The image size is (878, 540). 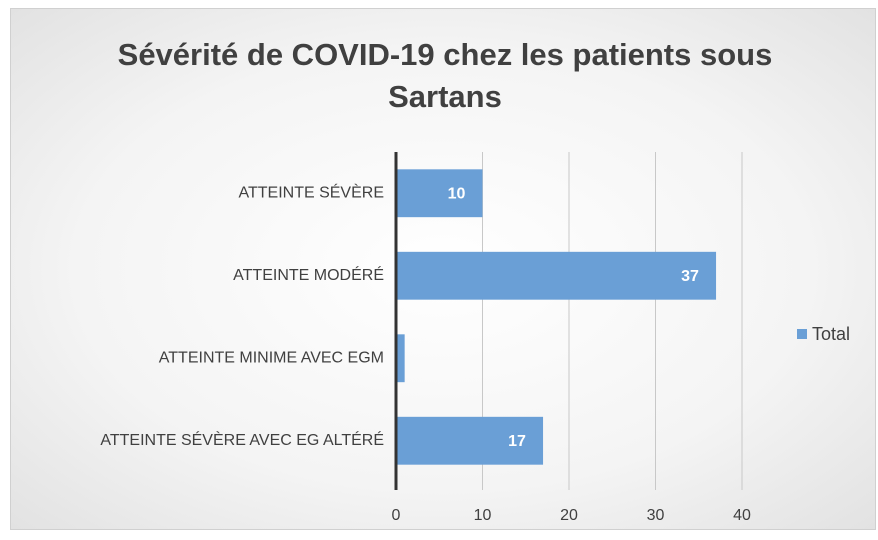 I want to click on x-tick-label: 20, so click(x=569, y=515).